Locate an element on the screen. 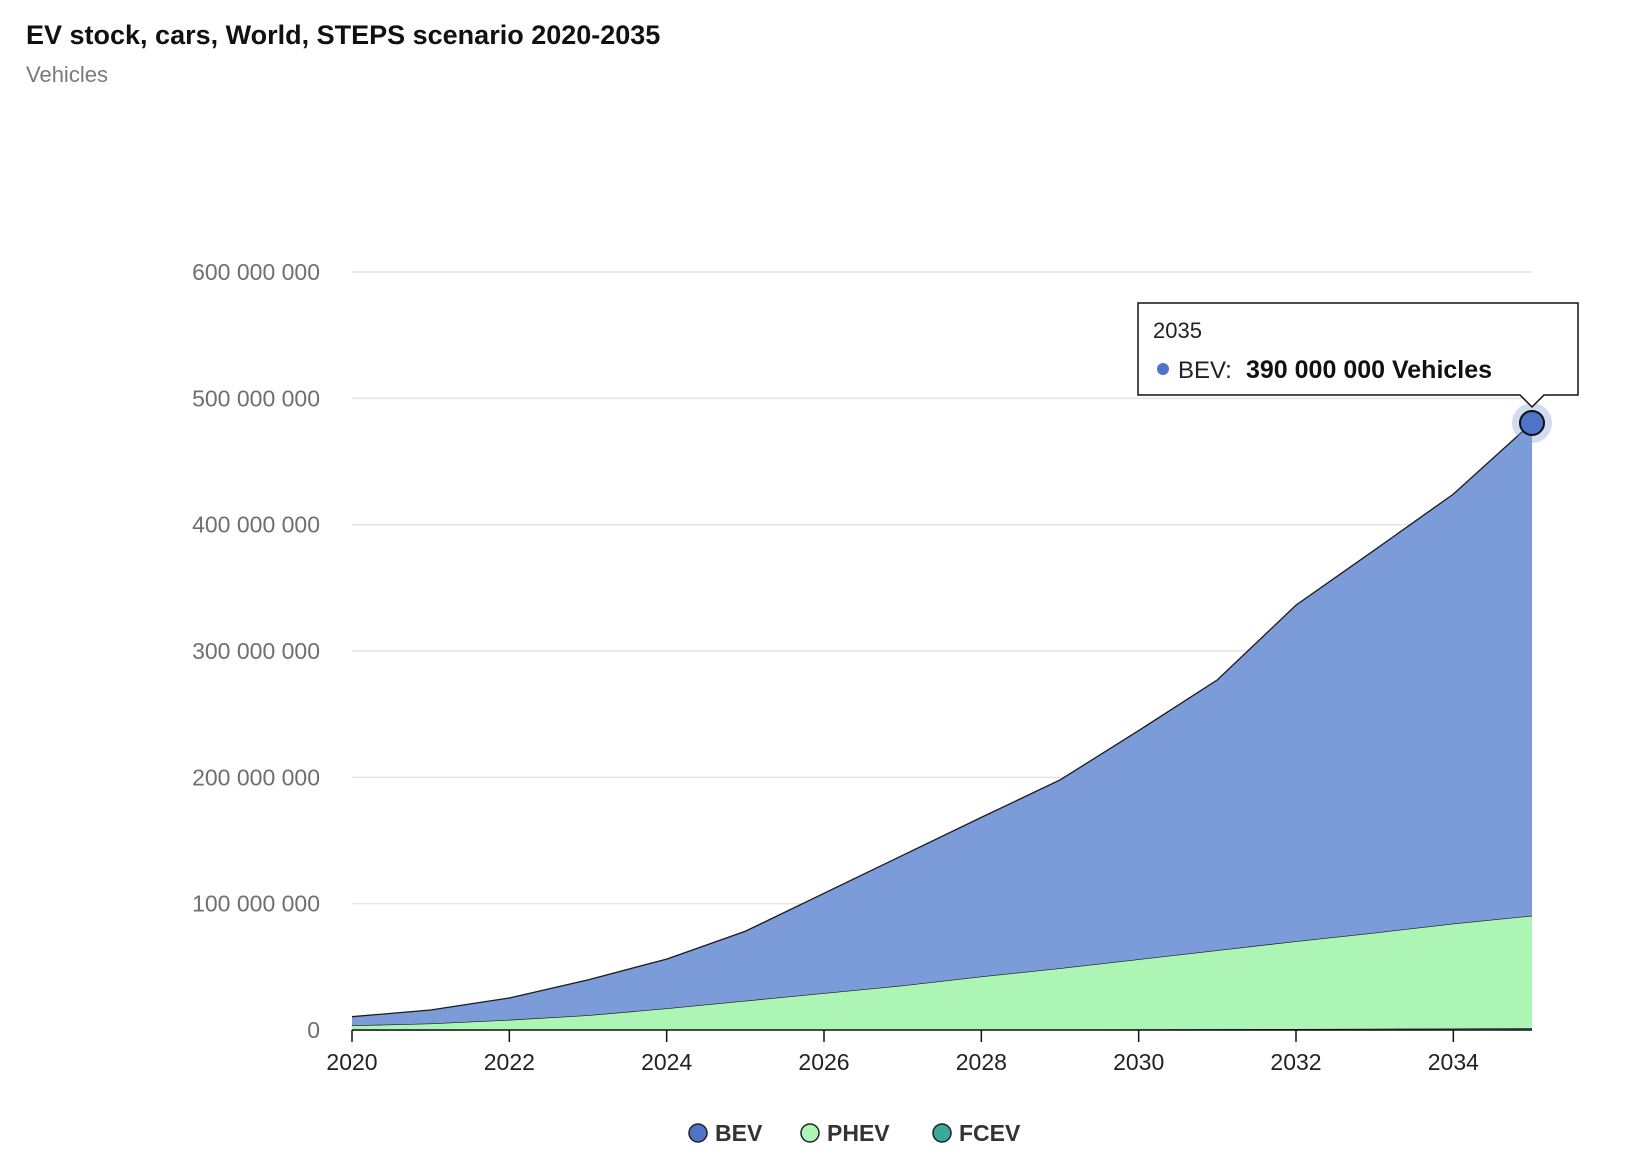 This screenshot has width=1650, height=1164. x-tick-label: 2022 is located at coordinates (509, 1062).